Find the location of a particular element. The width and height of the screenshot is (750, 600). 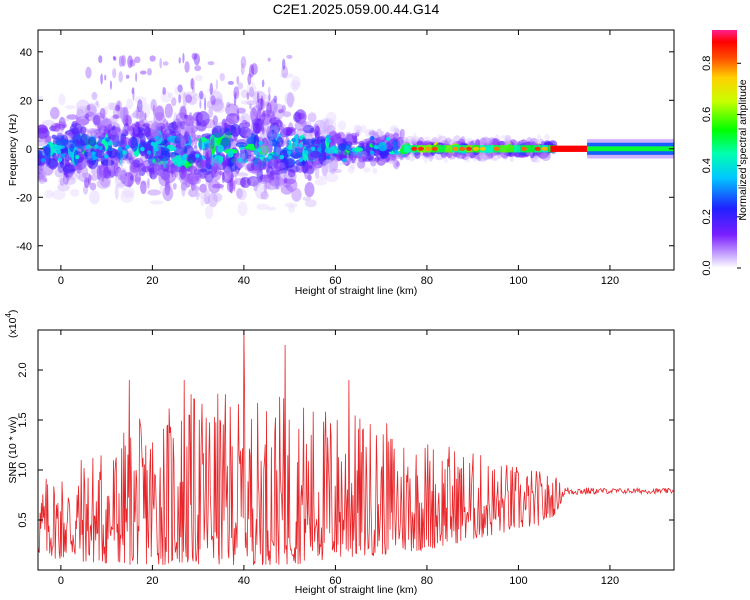

colorbar-tick-label: 0.4 is located at coordinates (707, 165).